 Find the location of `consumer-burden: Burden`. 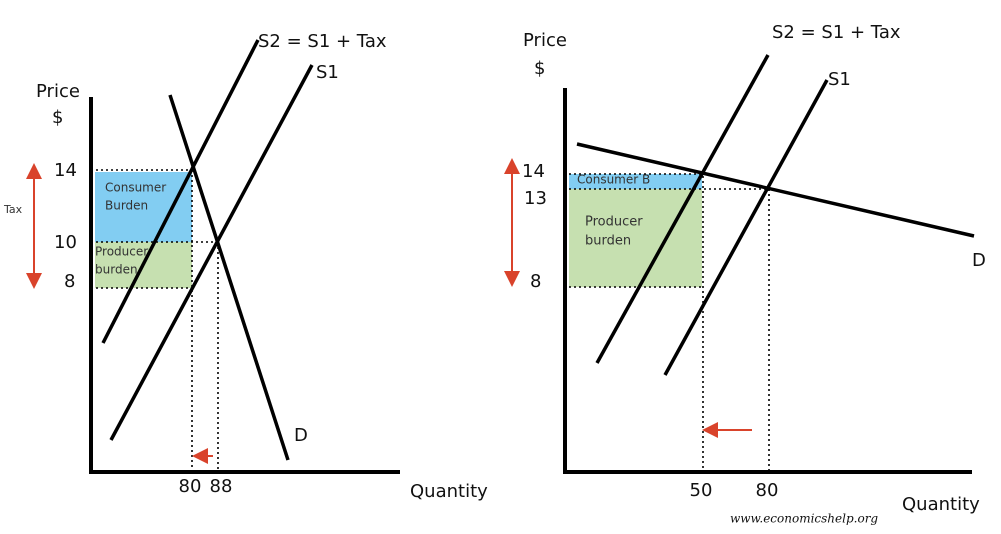

consumer-burden: Burden is located at coordinates (126, 206).